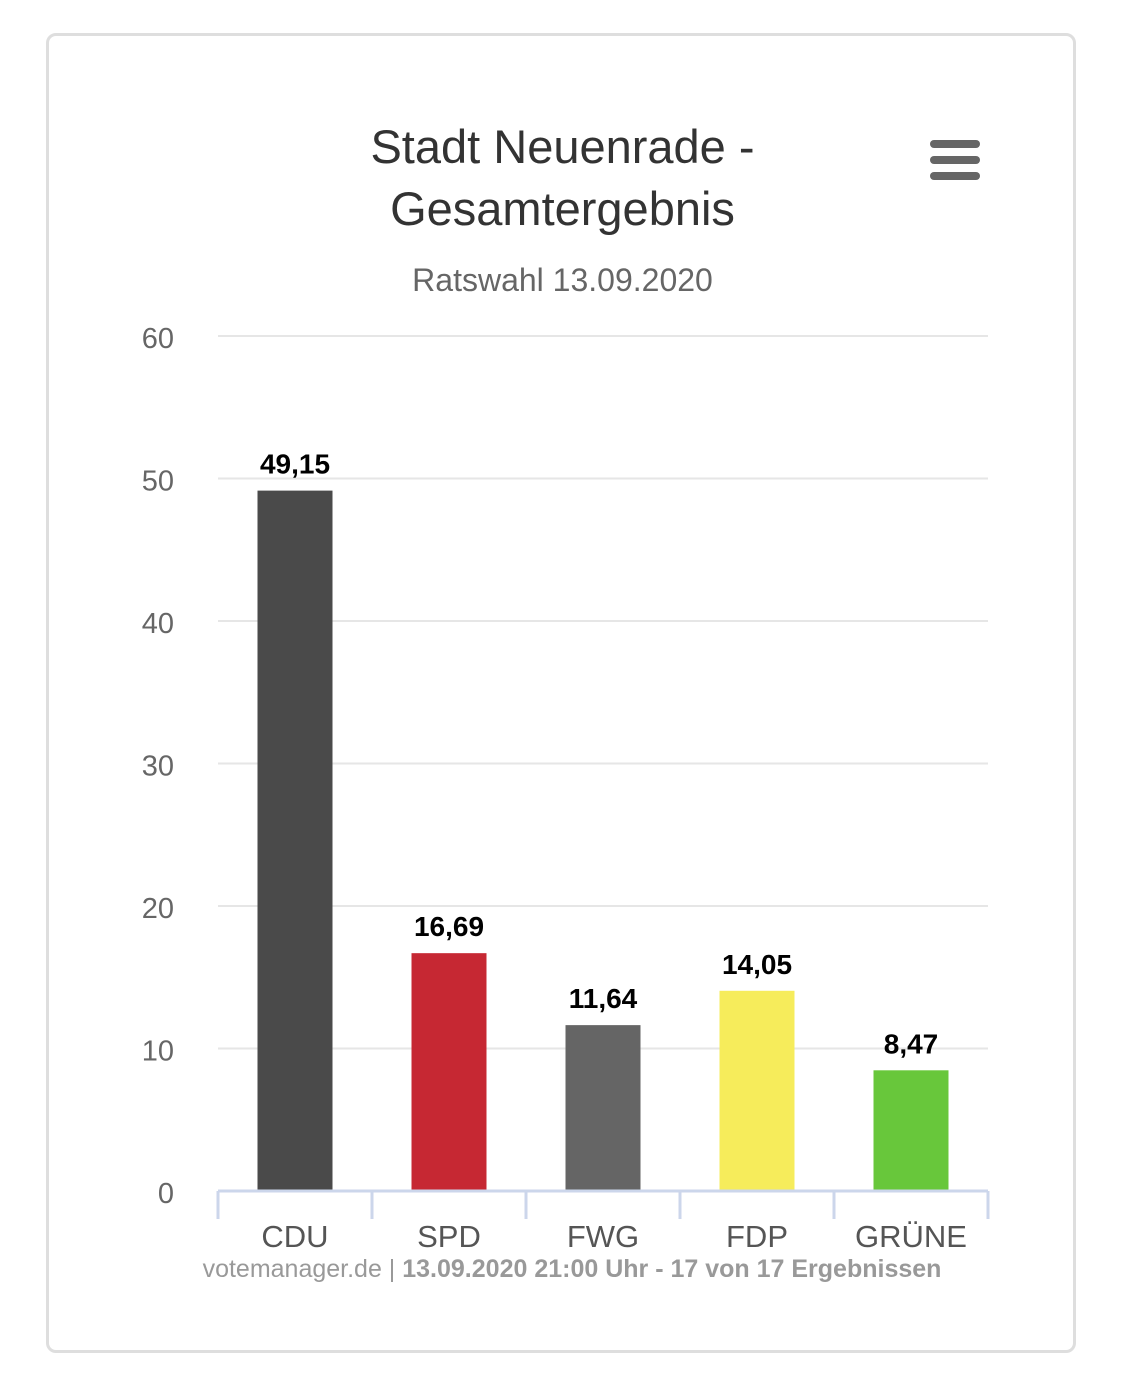  I want to click on x-axis: CDU SPD FWG FDP GRÜNE, so click(603, 1221).